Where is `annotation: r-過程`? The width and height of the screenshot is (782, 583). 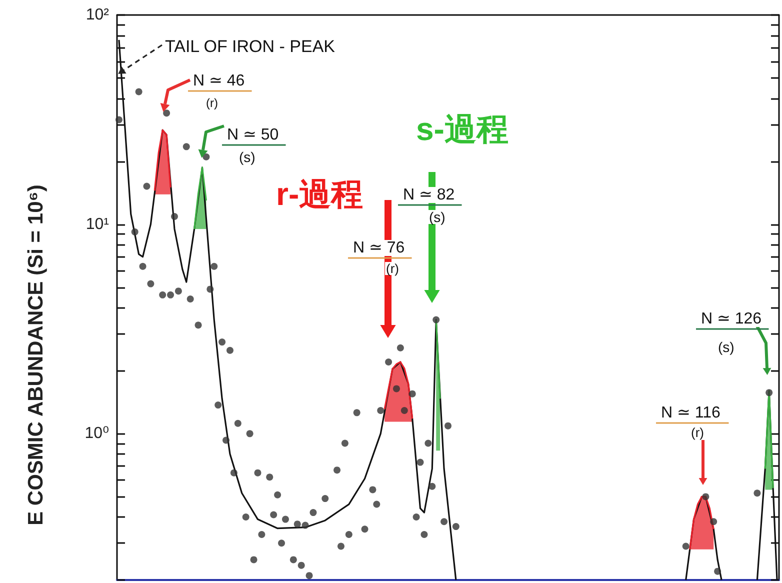 annotation: r-過程 is located at coordinates (320, 194).